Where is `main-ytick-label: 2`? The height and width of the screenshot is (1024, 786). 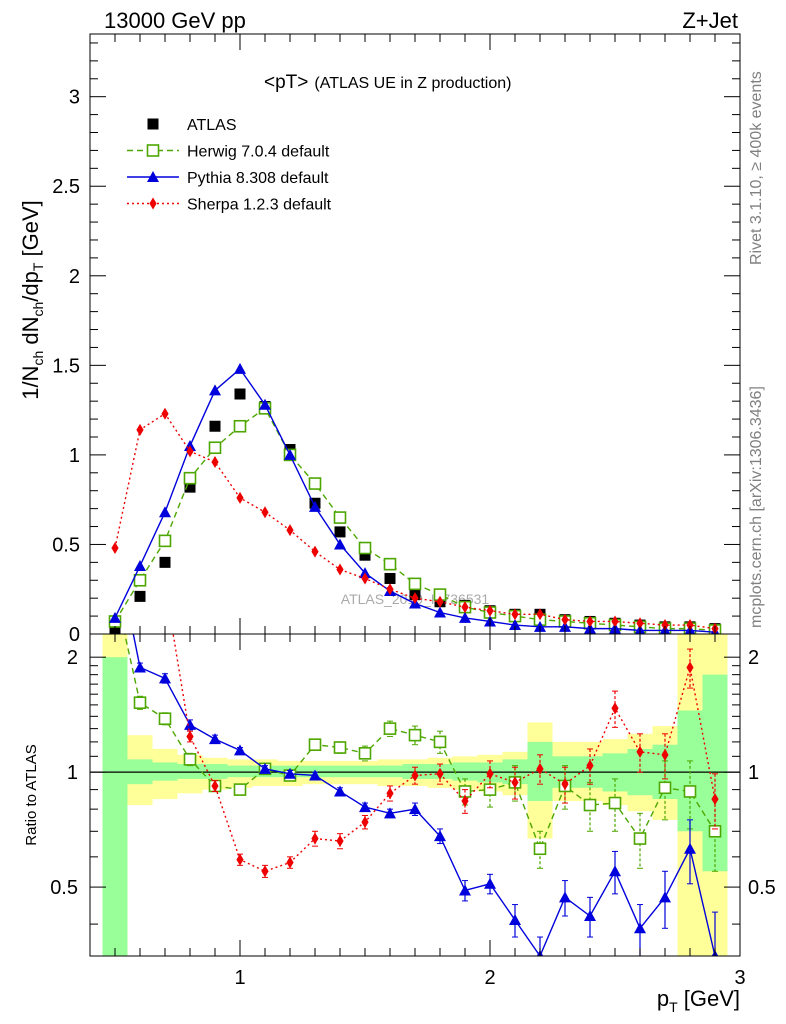 main-ytick-label: 2 is located at coordinates (74, 277).